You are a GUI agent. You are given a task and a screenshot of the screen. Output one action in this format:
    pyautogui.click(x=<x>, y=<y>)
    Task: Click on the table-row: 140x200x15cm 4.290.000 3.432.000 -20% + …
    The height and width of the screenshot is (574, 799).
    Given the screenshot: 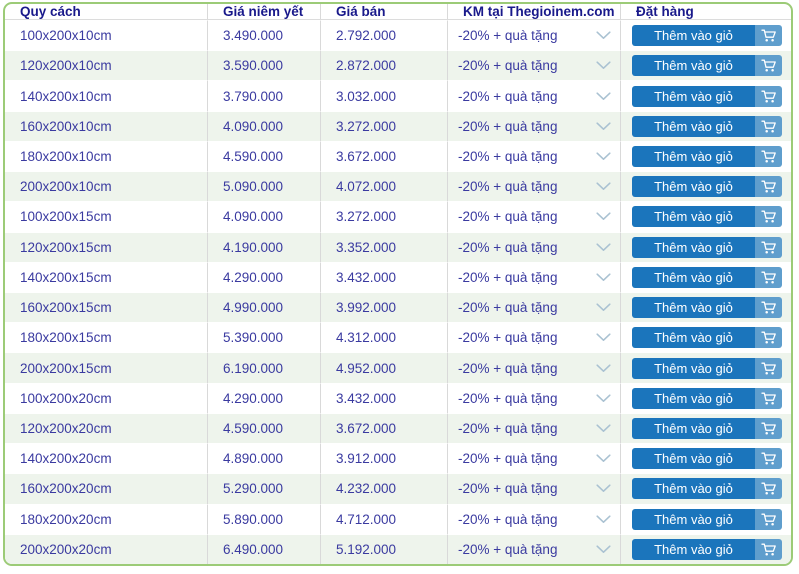 What is the action you would take?
    pyautogui.click(x=398, y=276)
    